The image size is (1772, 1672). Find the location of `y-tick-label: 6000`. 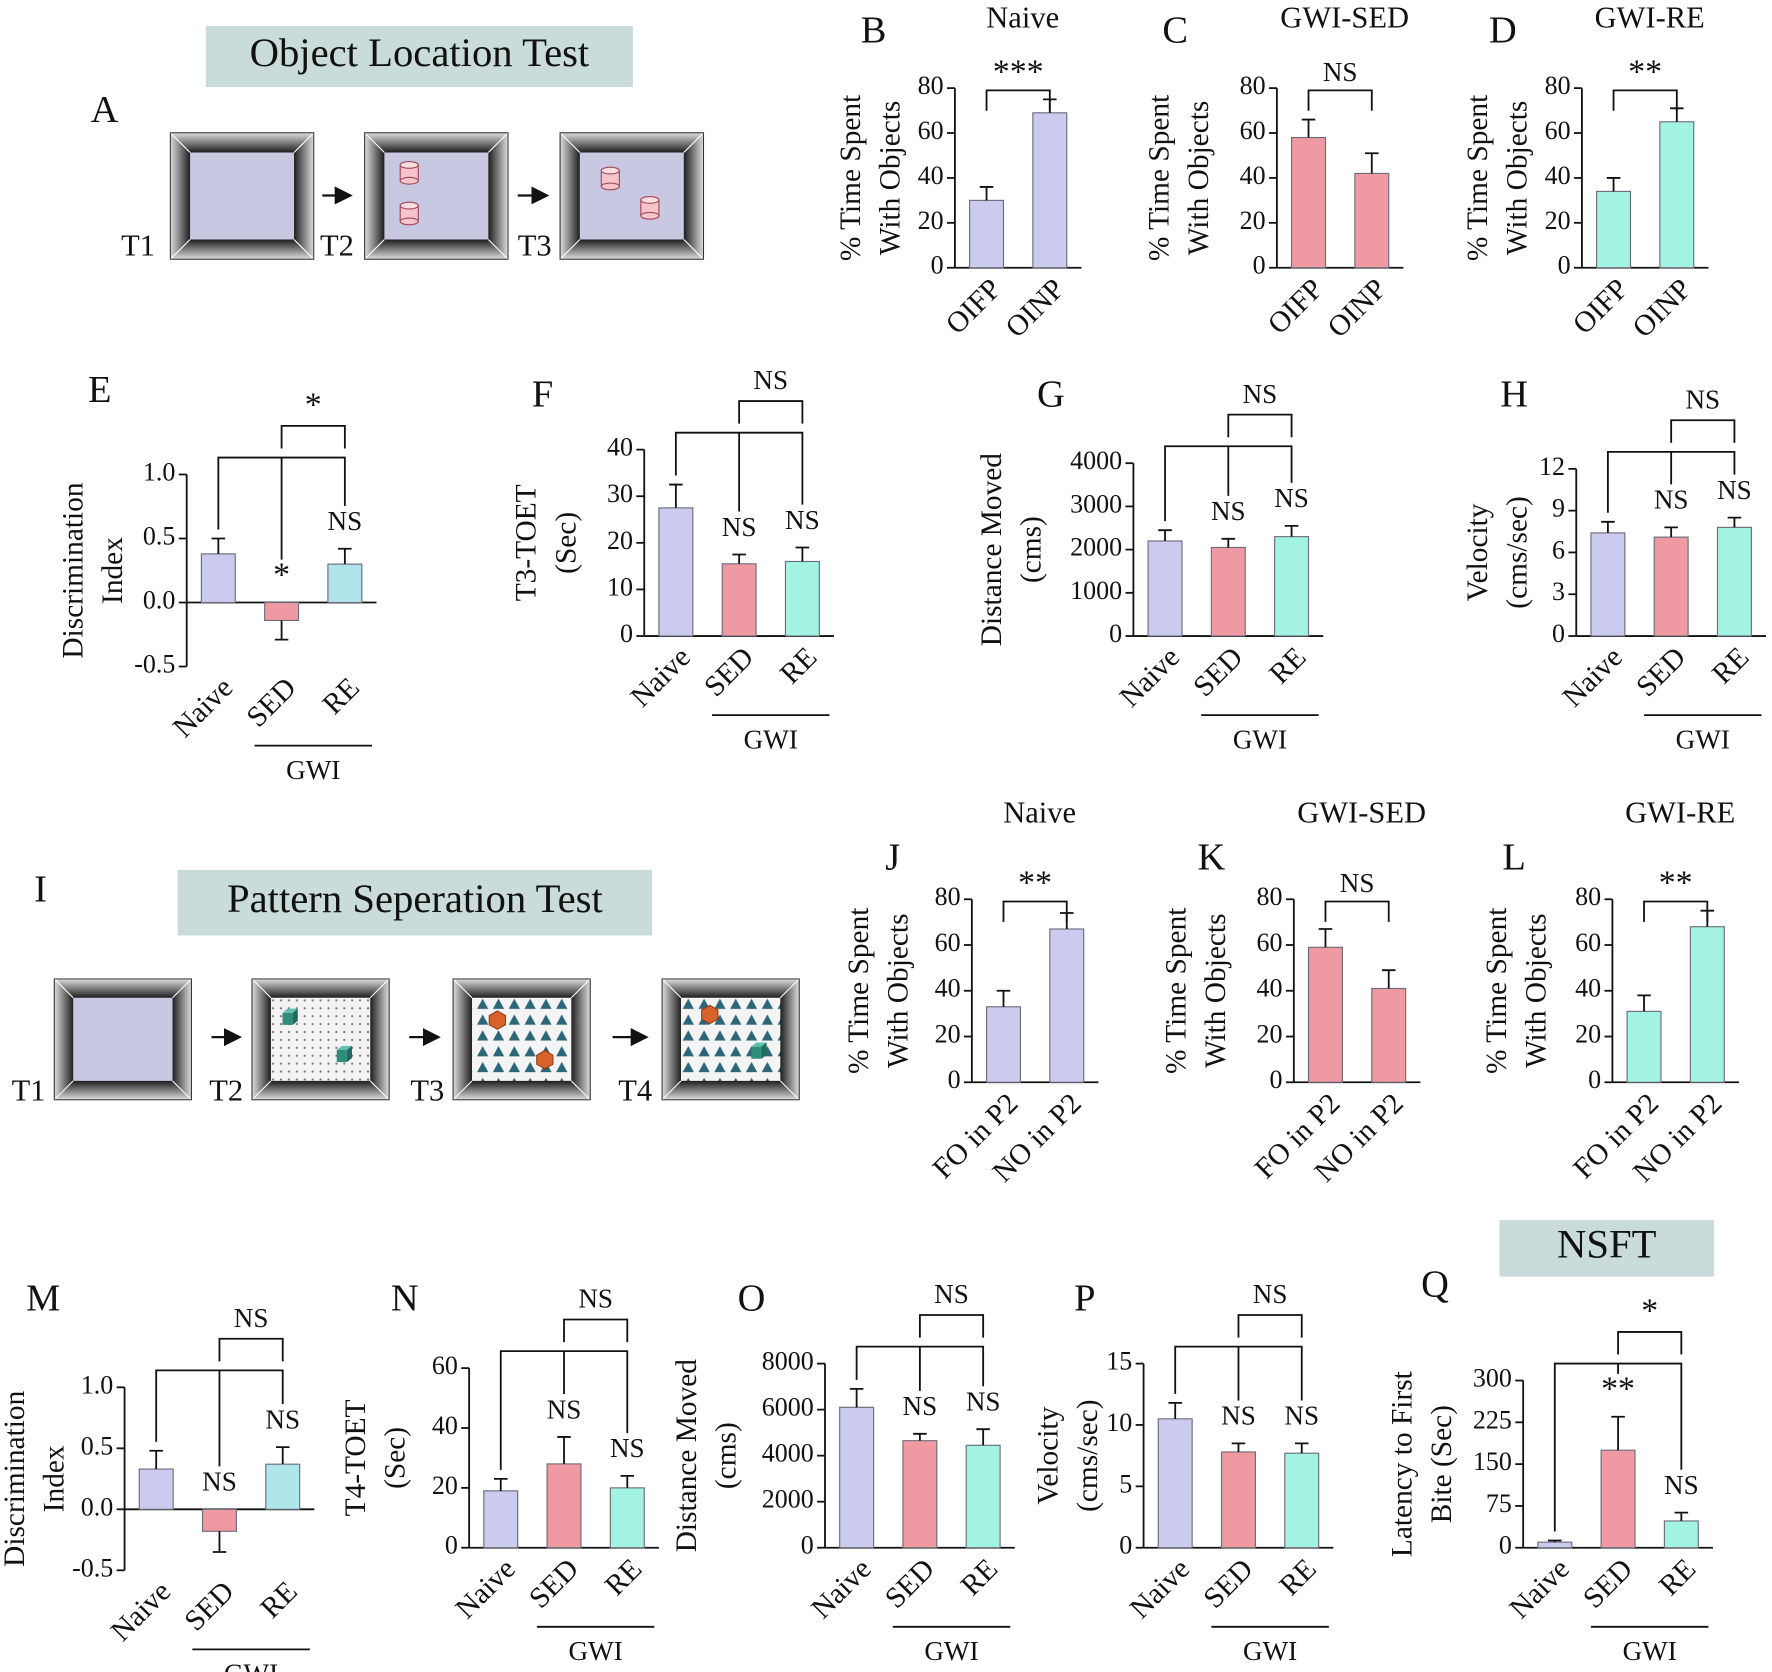

y-tick-label: 6000 is located at coordinates (788, 1407).